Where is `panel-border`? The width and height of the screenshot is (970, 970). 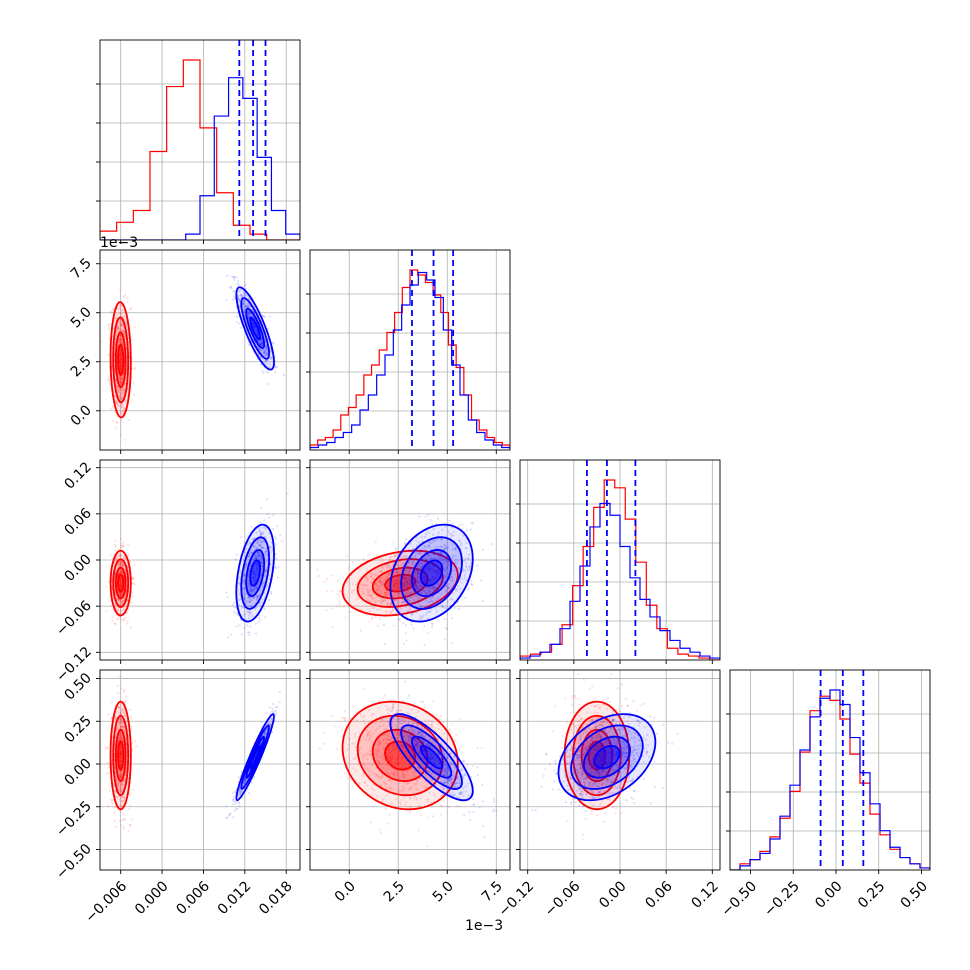
panel-border is located at coordinates (410, 350).